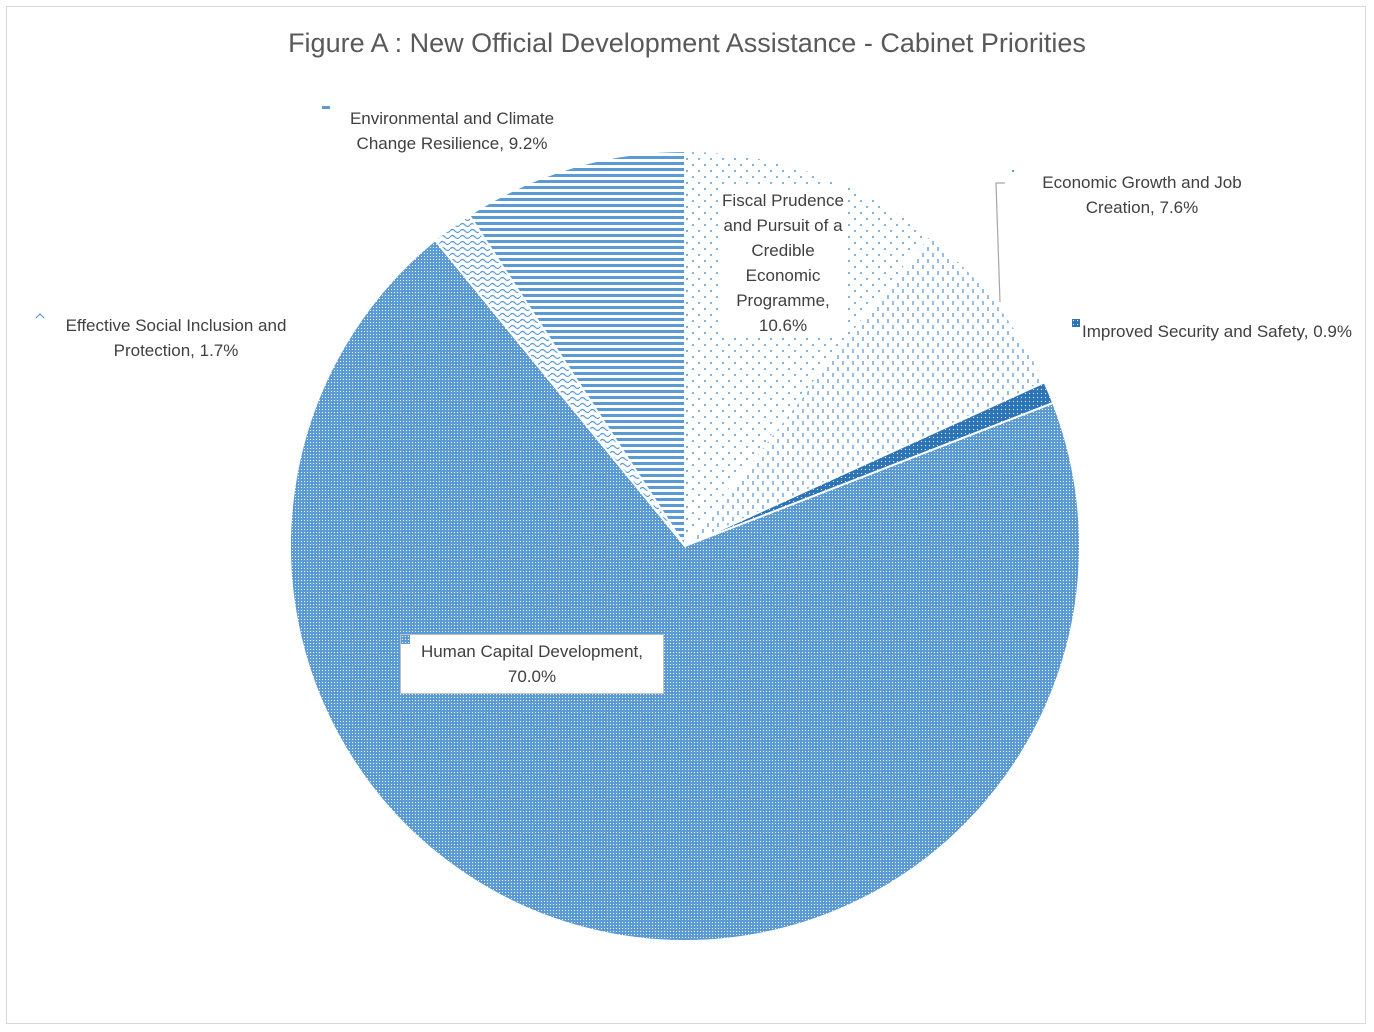  What do you see at coordinates (1217, 331) in the screenshot?
I see `label-security: Improved Security and Safety, 0.9%` at bounding box center [1217, 331].